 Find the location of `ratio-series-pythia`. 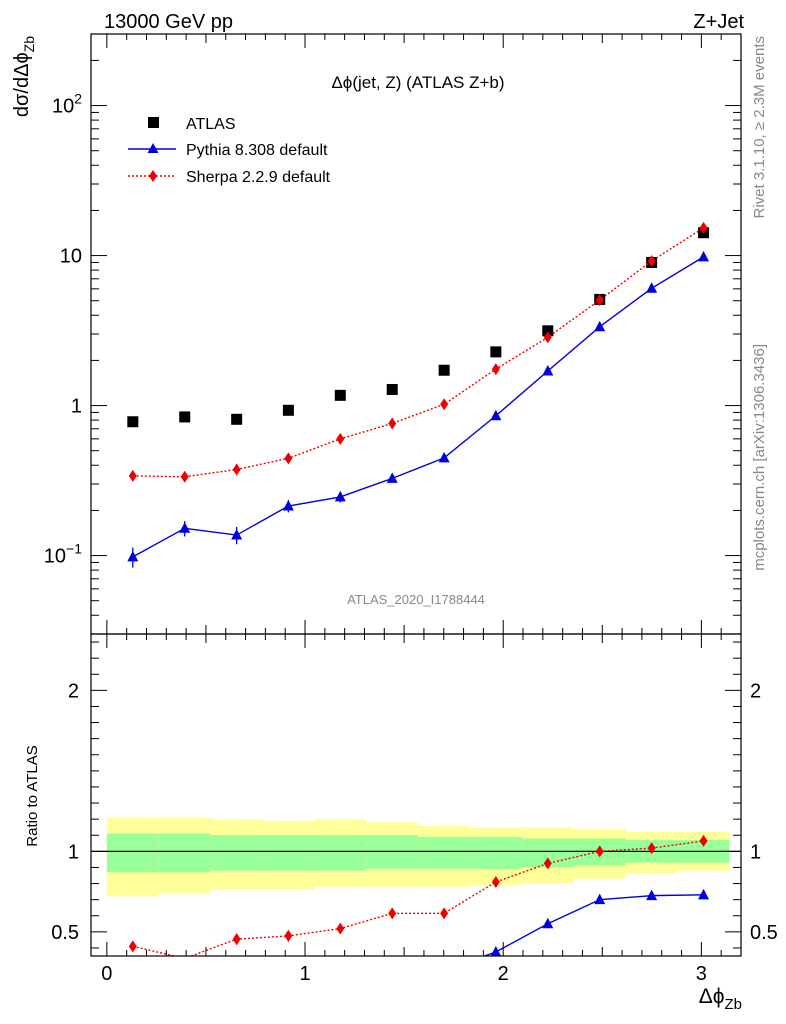

ratio-series-pythia is located at coordinates (596, 922).